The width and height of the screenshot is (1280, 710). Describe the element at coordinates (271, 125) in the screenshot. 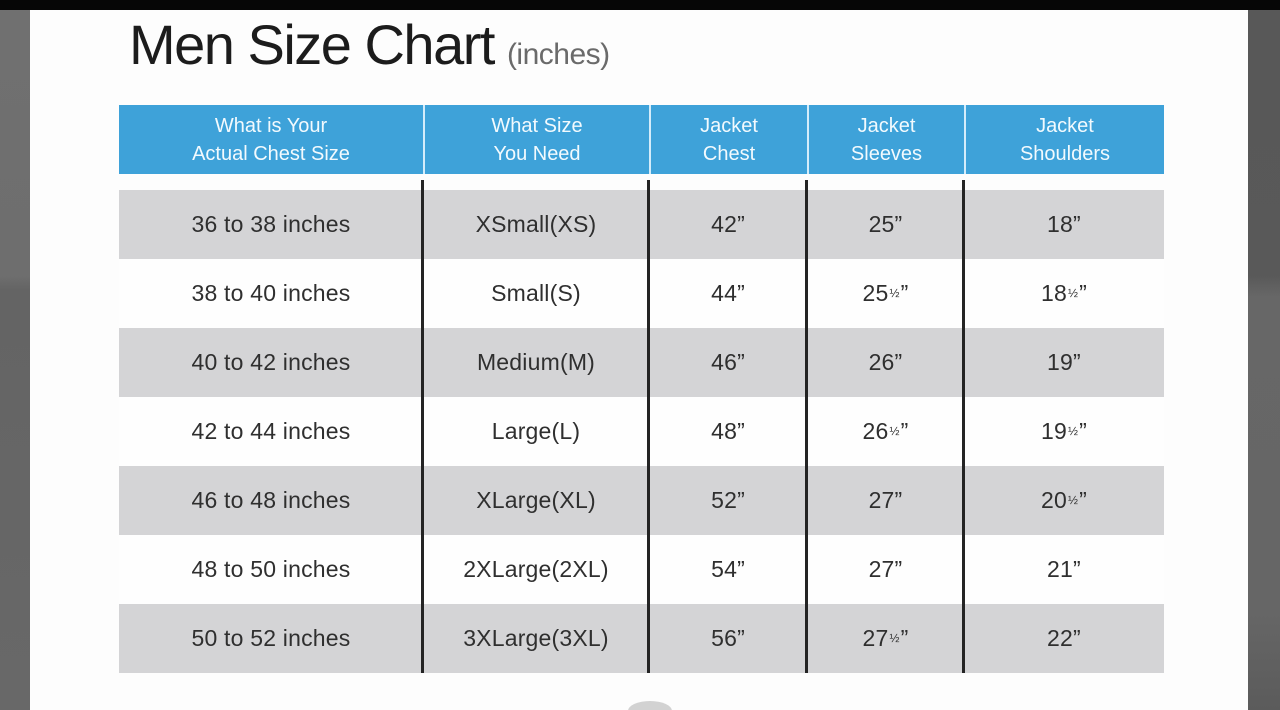

I see `header-line: What is Your` at that location.